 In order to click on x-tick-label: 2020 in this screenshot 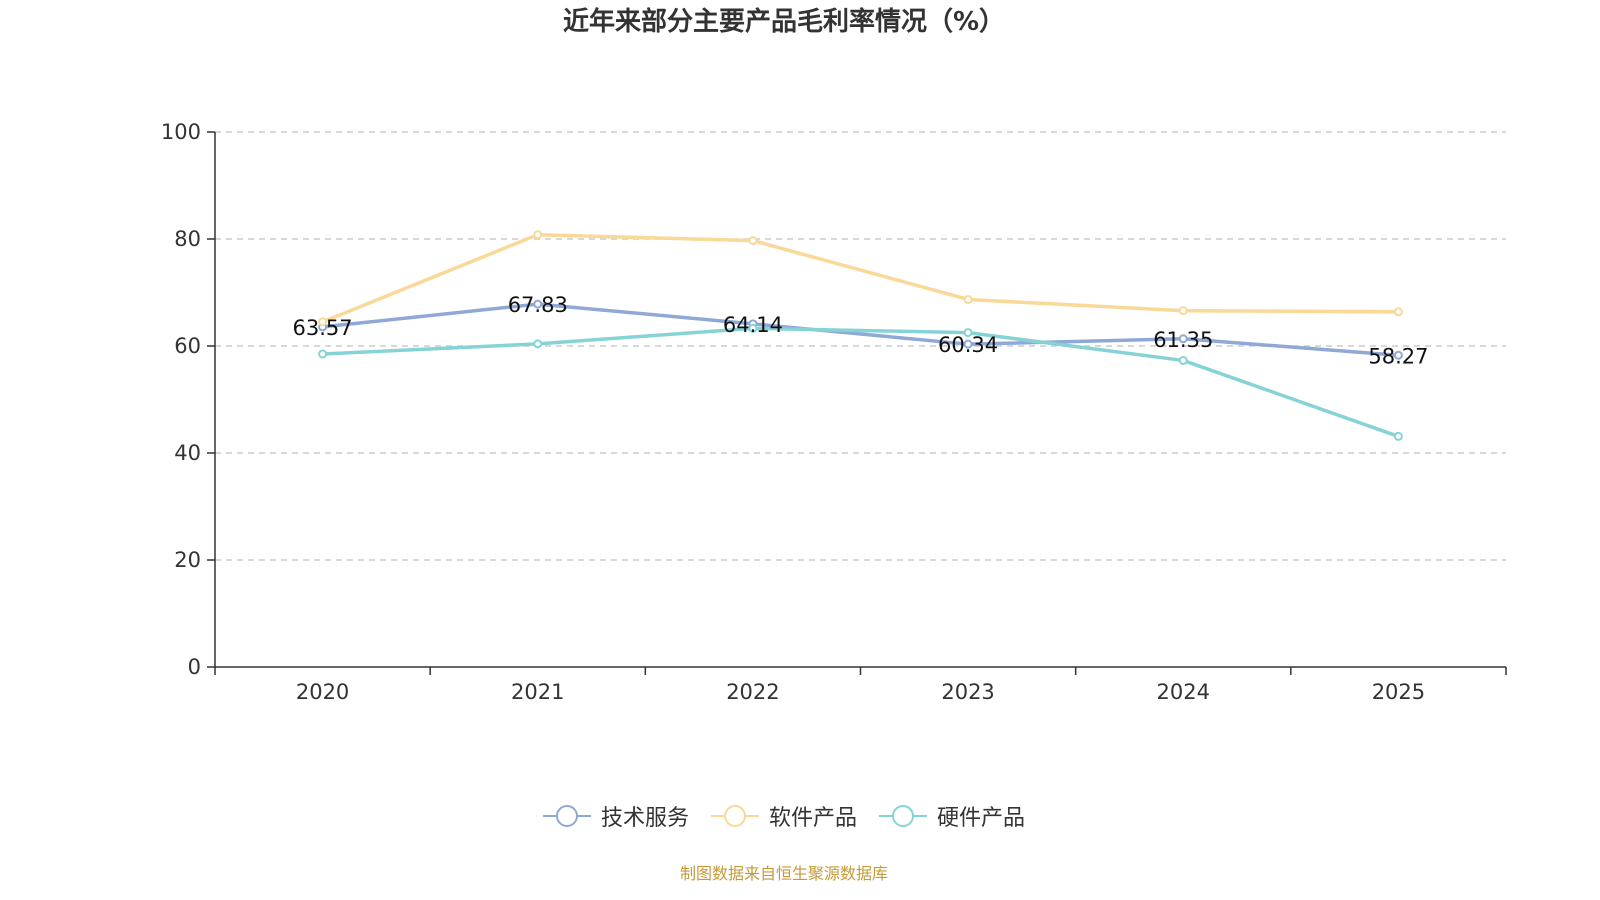, I will do `click(322, 692)`.